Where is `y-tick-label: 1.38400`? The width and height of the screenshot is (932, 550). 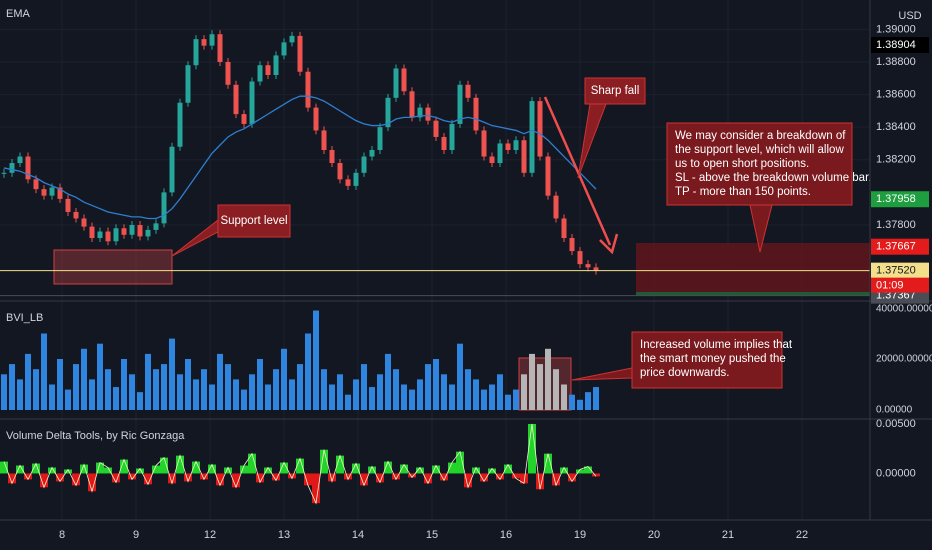
y-tick-label: 1.38400 is located at coordinates (896, 127).